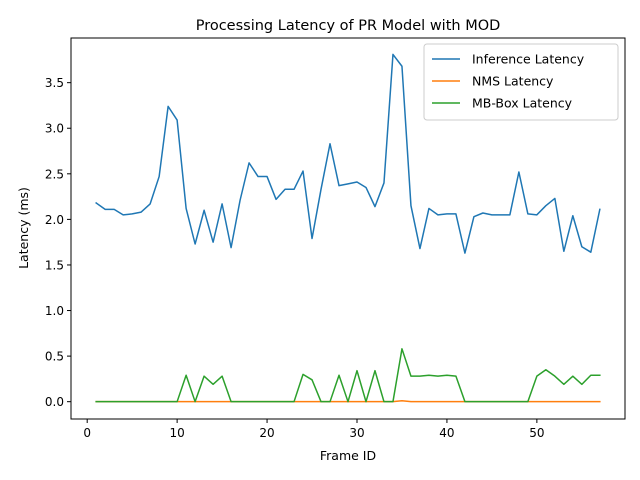  What do you see at coordinates (348, 26) in the screenshot?
I see `chart-title: Processing Latency of PR Model with MOD` at bounding box center [348, 26].